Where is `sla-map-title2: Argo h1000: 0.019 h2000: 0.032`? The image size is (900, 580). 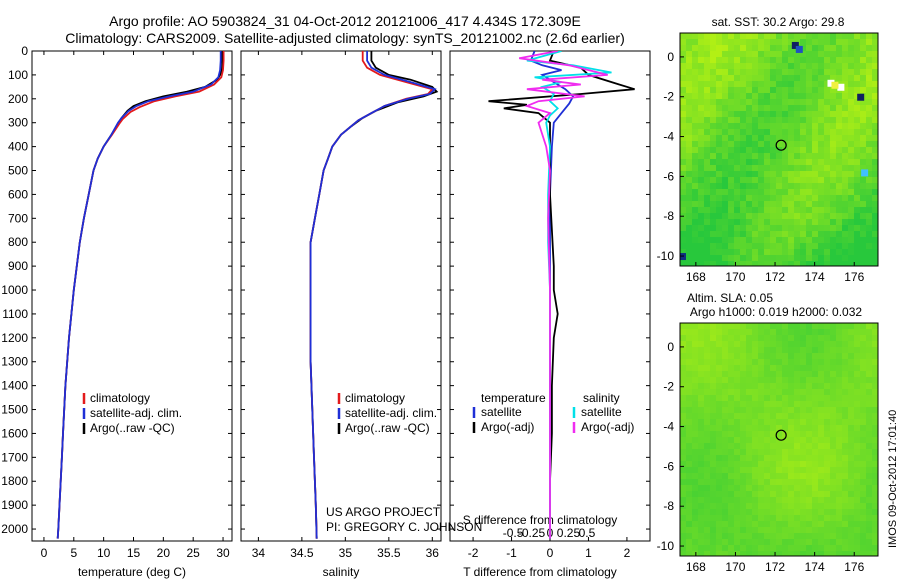 sla-map-title2: Argo h1000: 0.019 h2000: 0.032 is located at coordinates (776, 312).